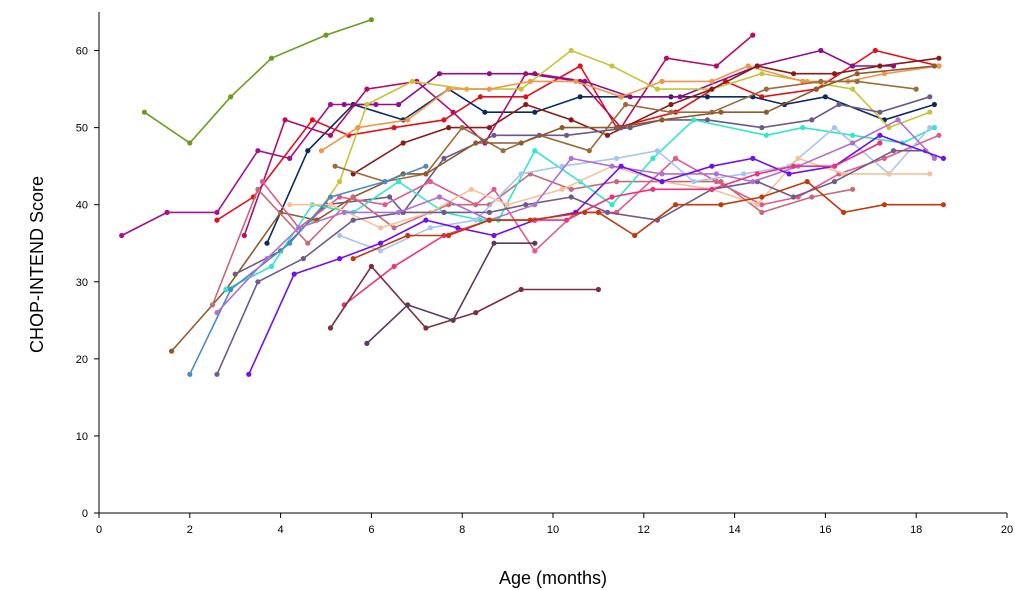 This screenshot has height=590, width=1015. I want to click on x-axis-title: Age (months), so click(553, 578).